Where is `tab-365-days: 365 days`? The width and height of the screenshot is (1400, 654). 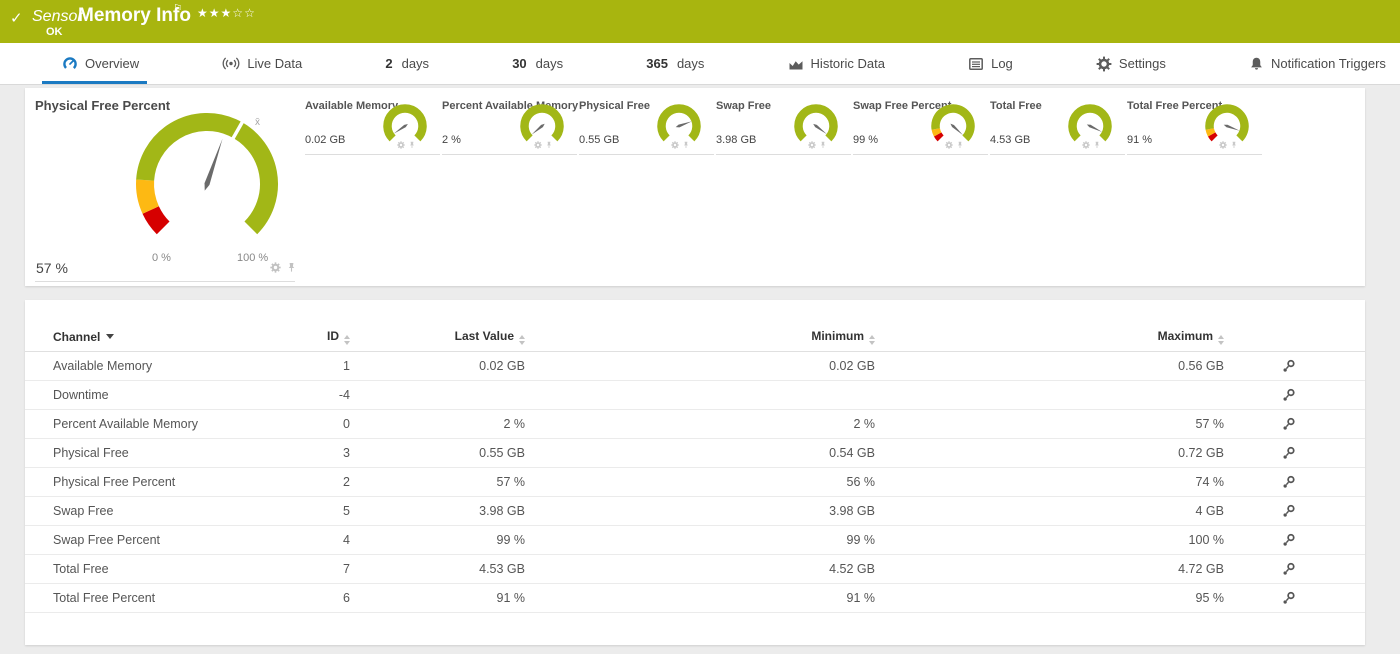
tab-365-days: 365 days is located at coordinates (675, 63).